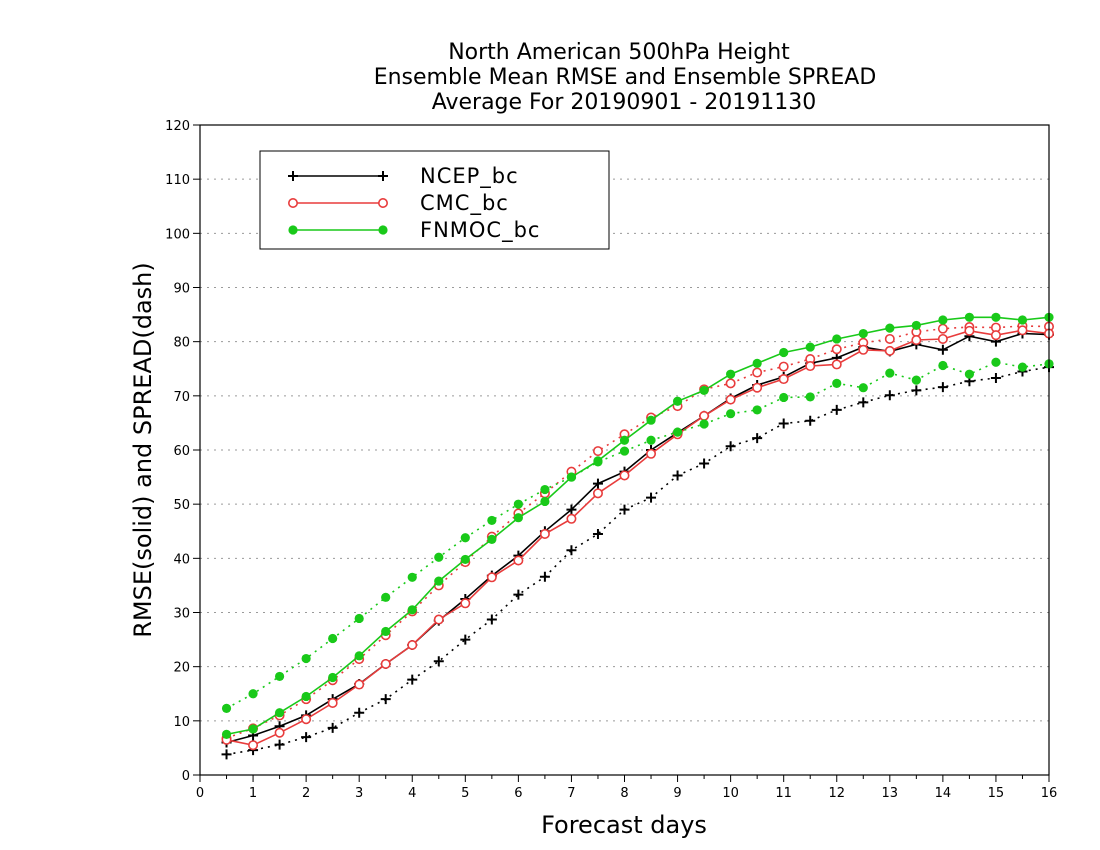 This screenshot has height=850, width=1100. I want to click on x-tick-label: 3, so click(359, 793).